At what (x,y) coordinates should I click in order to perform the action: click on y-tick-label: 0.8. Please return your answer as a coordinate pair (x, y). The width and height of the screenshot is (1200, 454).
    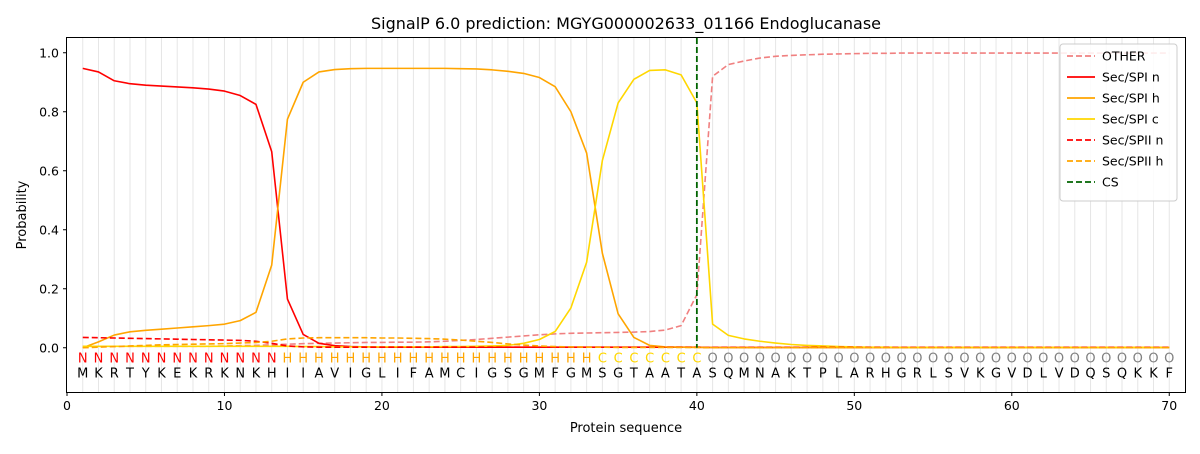
    Looking at the image, I should click on (49, 111).